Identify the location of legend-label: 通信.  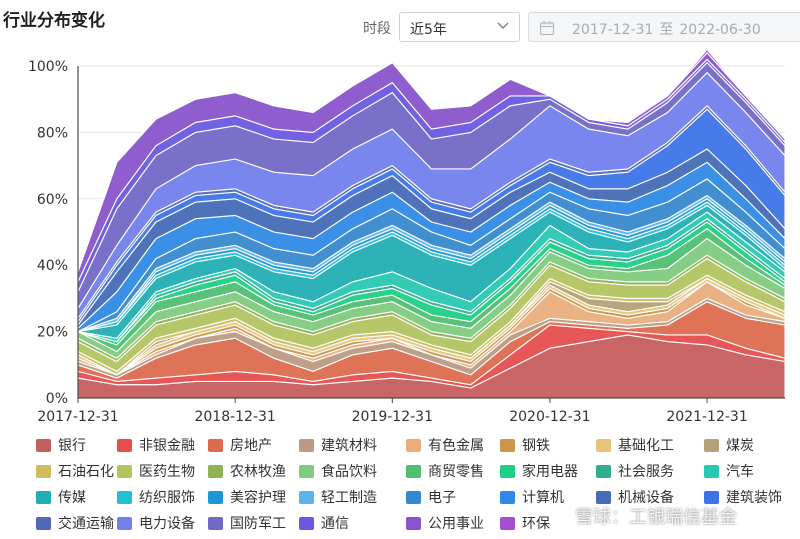
(335, 524).